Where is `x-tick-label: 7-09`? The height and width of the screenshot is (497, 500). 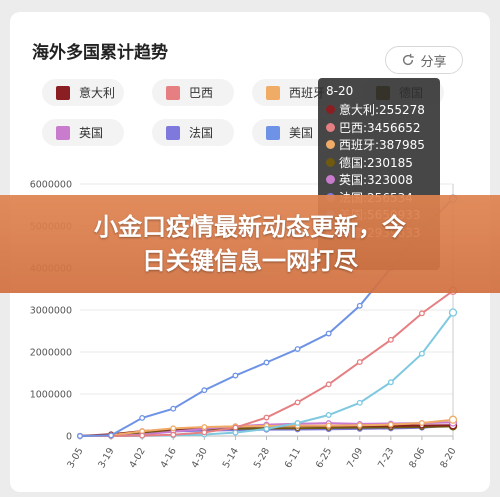
x-tick-label: 7-09 is located at coordinates (355, 458).